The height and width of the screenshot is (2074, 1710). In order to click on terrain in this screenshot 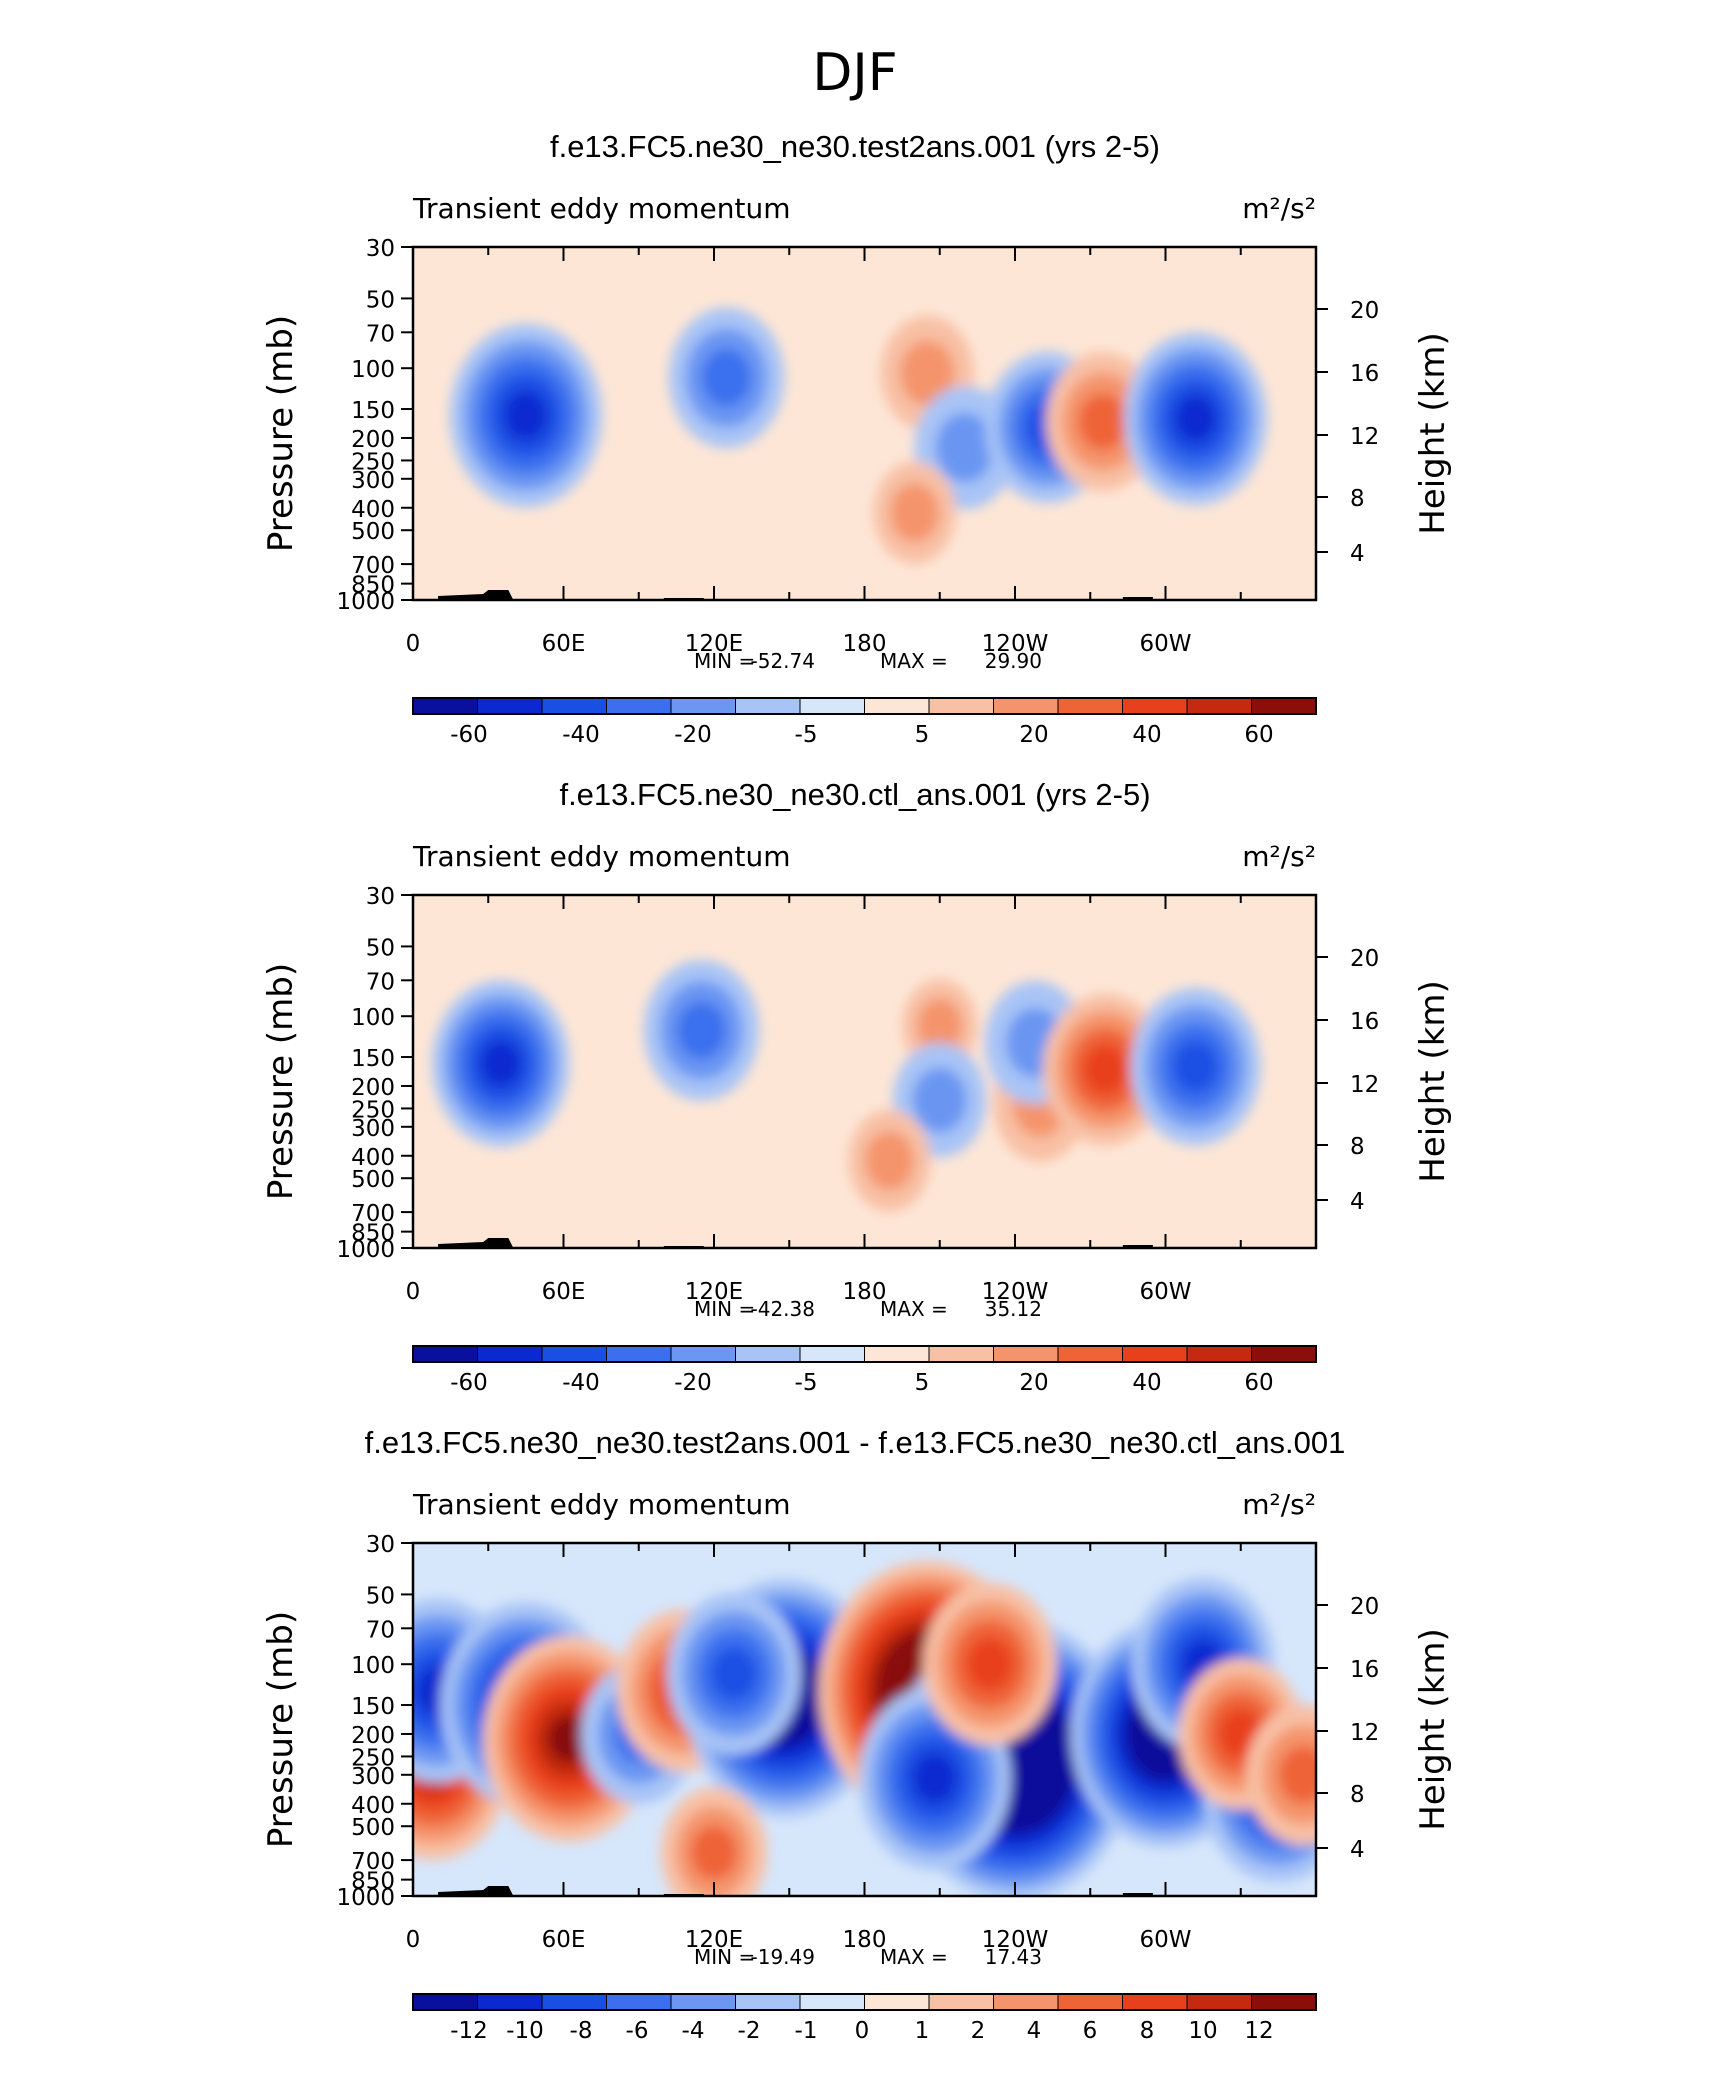, I will do `click(476, 1243)`.